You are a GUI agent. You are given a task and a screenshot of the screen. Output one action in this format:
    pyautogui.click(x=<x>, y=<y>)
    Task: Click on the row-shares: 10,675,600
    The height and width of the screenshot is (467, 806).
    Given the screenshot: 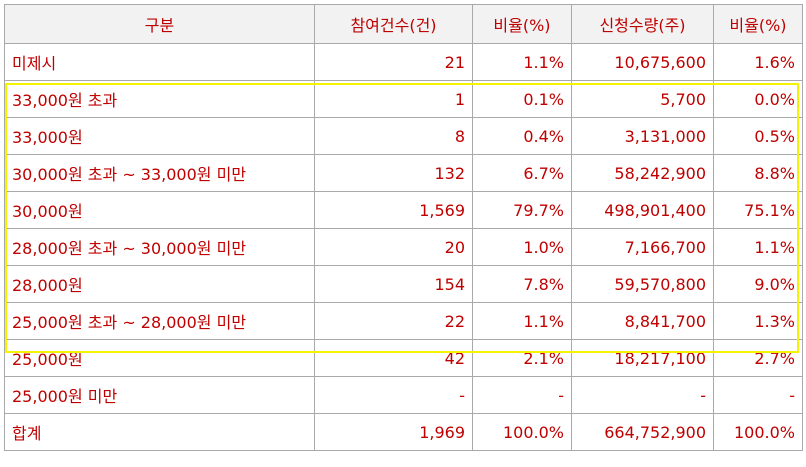 What is the action you would take?
    pyautogui.click(x=642, y=62)
    